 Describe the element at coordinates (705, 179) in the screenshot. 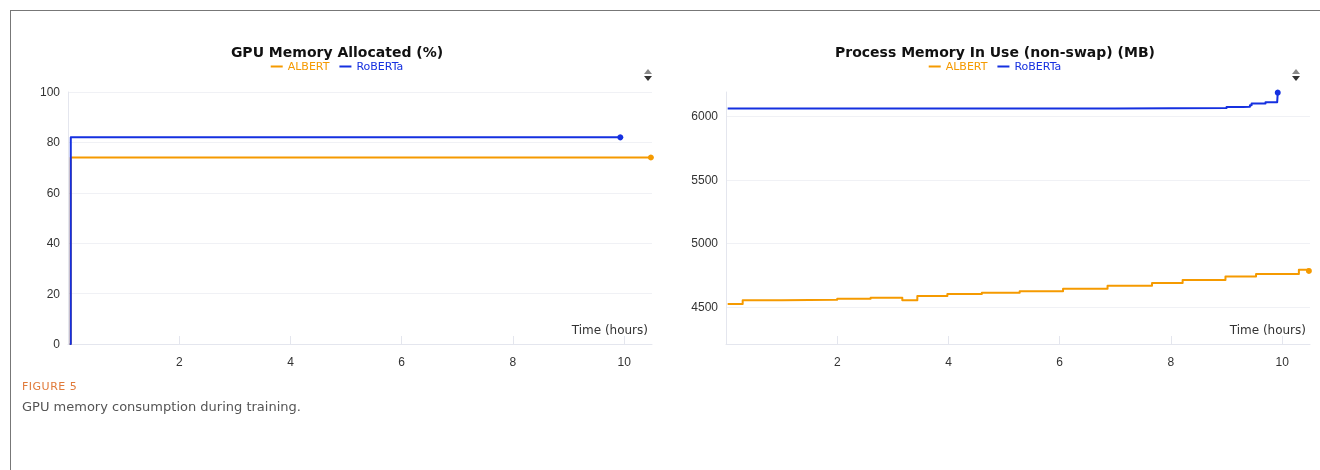

I see `y-tick-label: 5500` at that location.